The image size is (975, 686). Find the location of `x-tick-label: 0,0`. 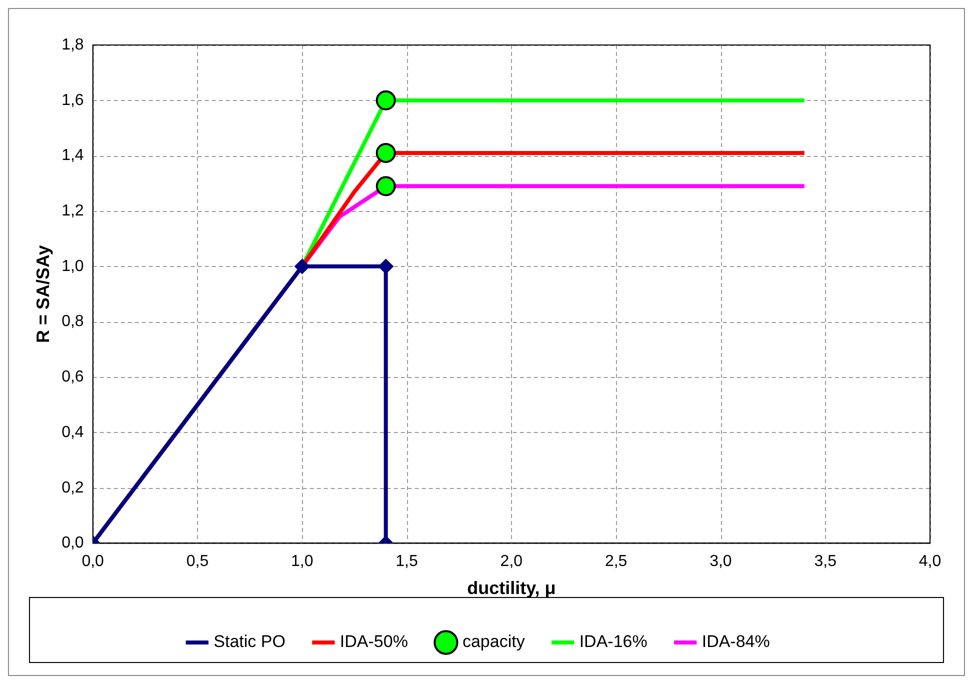

x-tick-label: 0,0 is located at coordinates (93, 561).